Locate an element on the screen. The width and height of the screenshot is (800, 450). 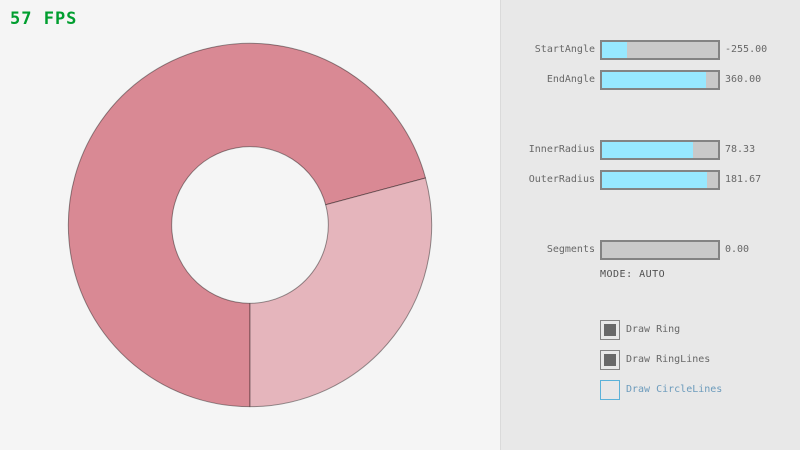
draw-circlelines-checkbox is located at coordinates (610, 390).